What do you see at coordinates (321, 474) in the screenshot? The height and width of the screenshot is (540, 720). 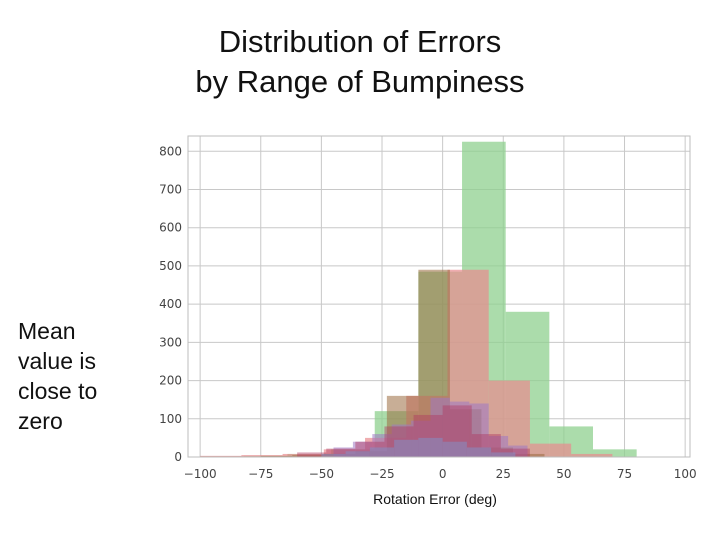 I see `x-tick-label: −50` at bounding box center [321, 474].